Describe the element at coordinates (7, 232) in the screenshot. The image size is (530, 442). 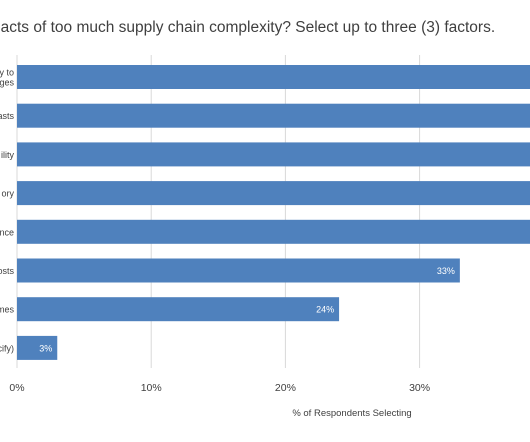
I see `category-label: nce` at that location.